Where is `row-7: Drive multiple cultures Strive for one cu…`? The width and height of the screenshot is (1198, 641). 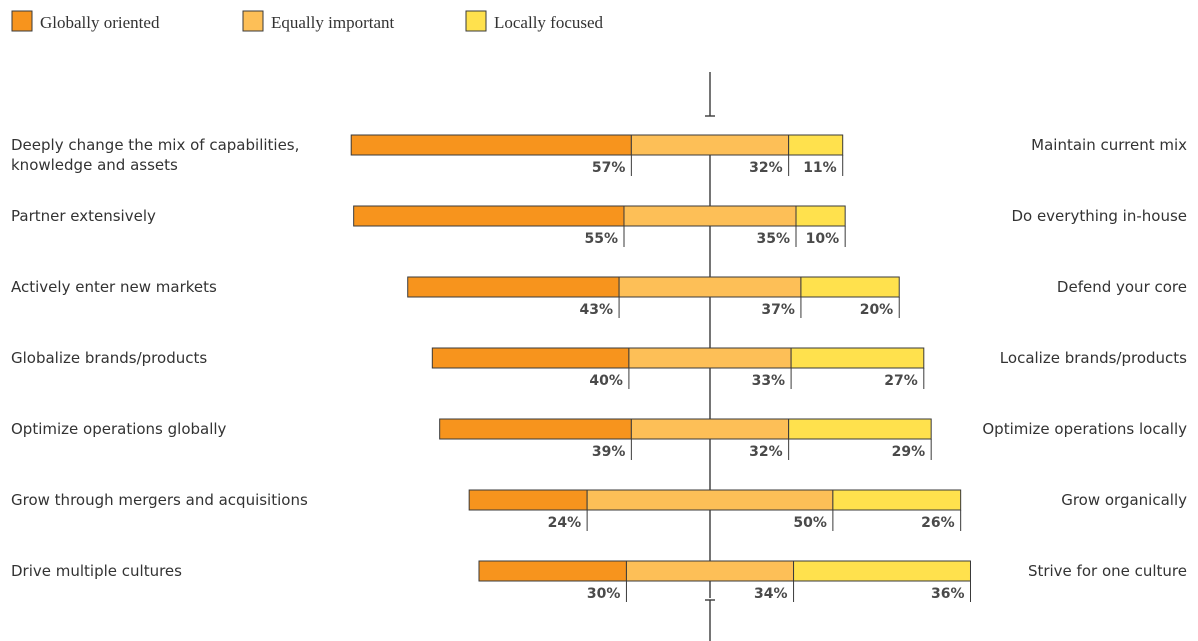 row-7: Drive multiple cultures Strive for one cu… is located at coordinates (599, 581).